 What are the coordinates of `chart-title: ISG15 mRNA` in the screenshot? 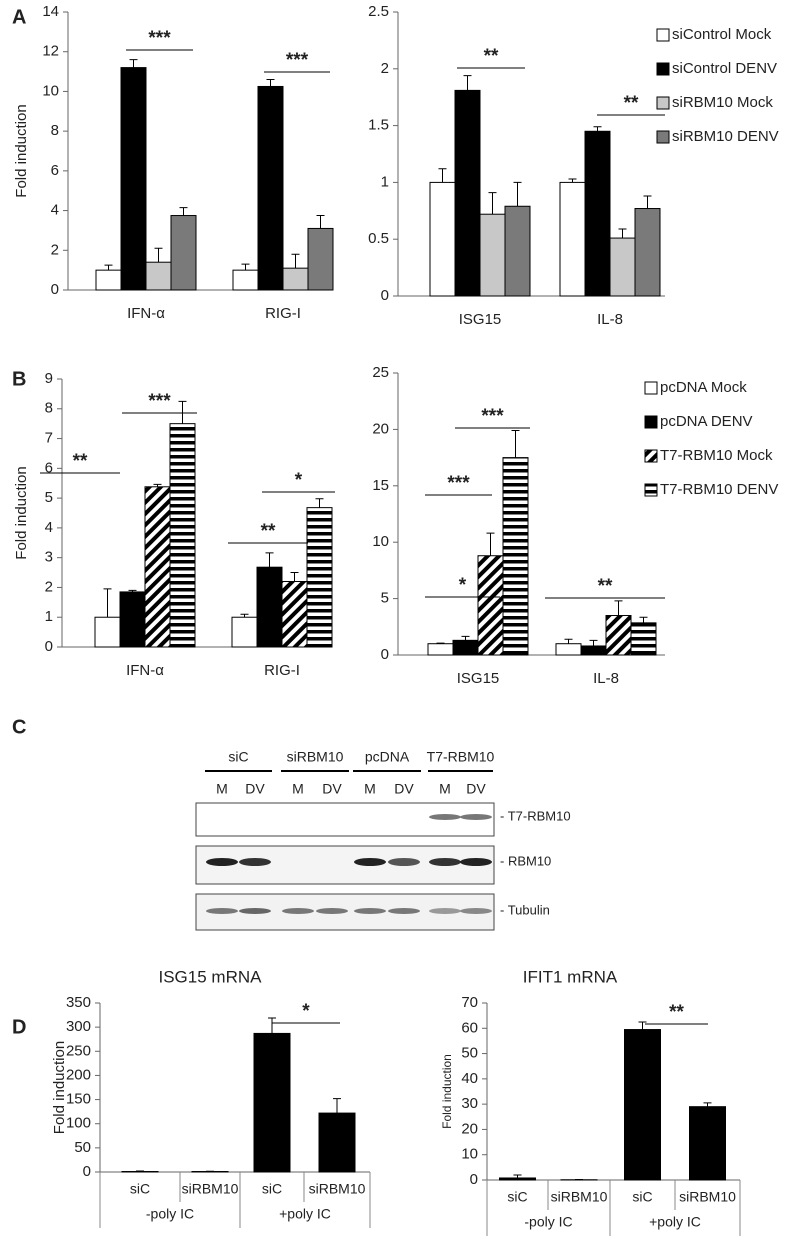 It's located at (211, 976).